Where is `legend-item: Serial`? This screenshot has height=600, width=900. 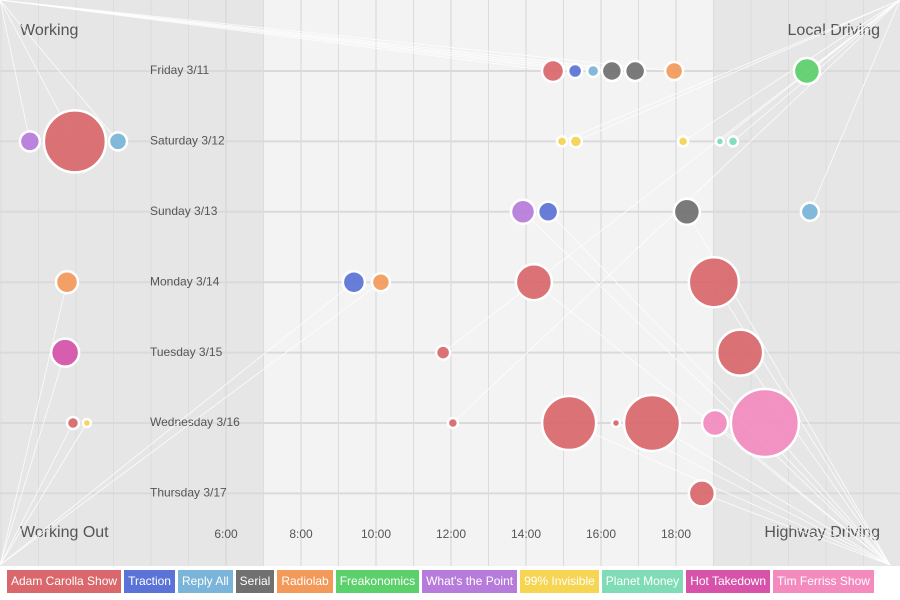 legend-item: Serial is located at coordinates (255, 581).